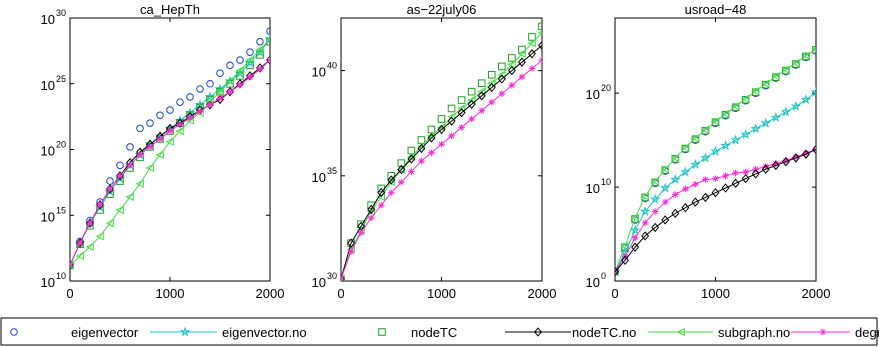 The width and height of the screenshot is (879, 347). Describe the element at coordinates (340, 293) in the screenshot. I see `x-tick-label: 0` at that location.